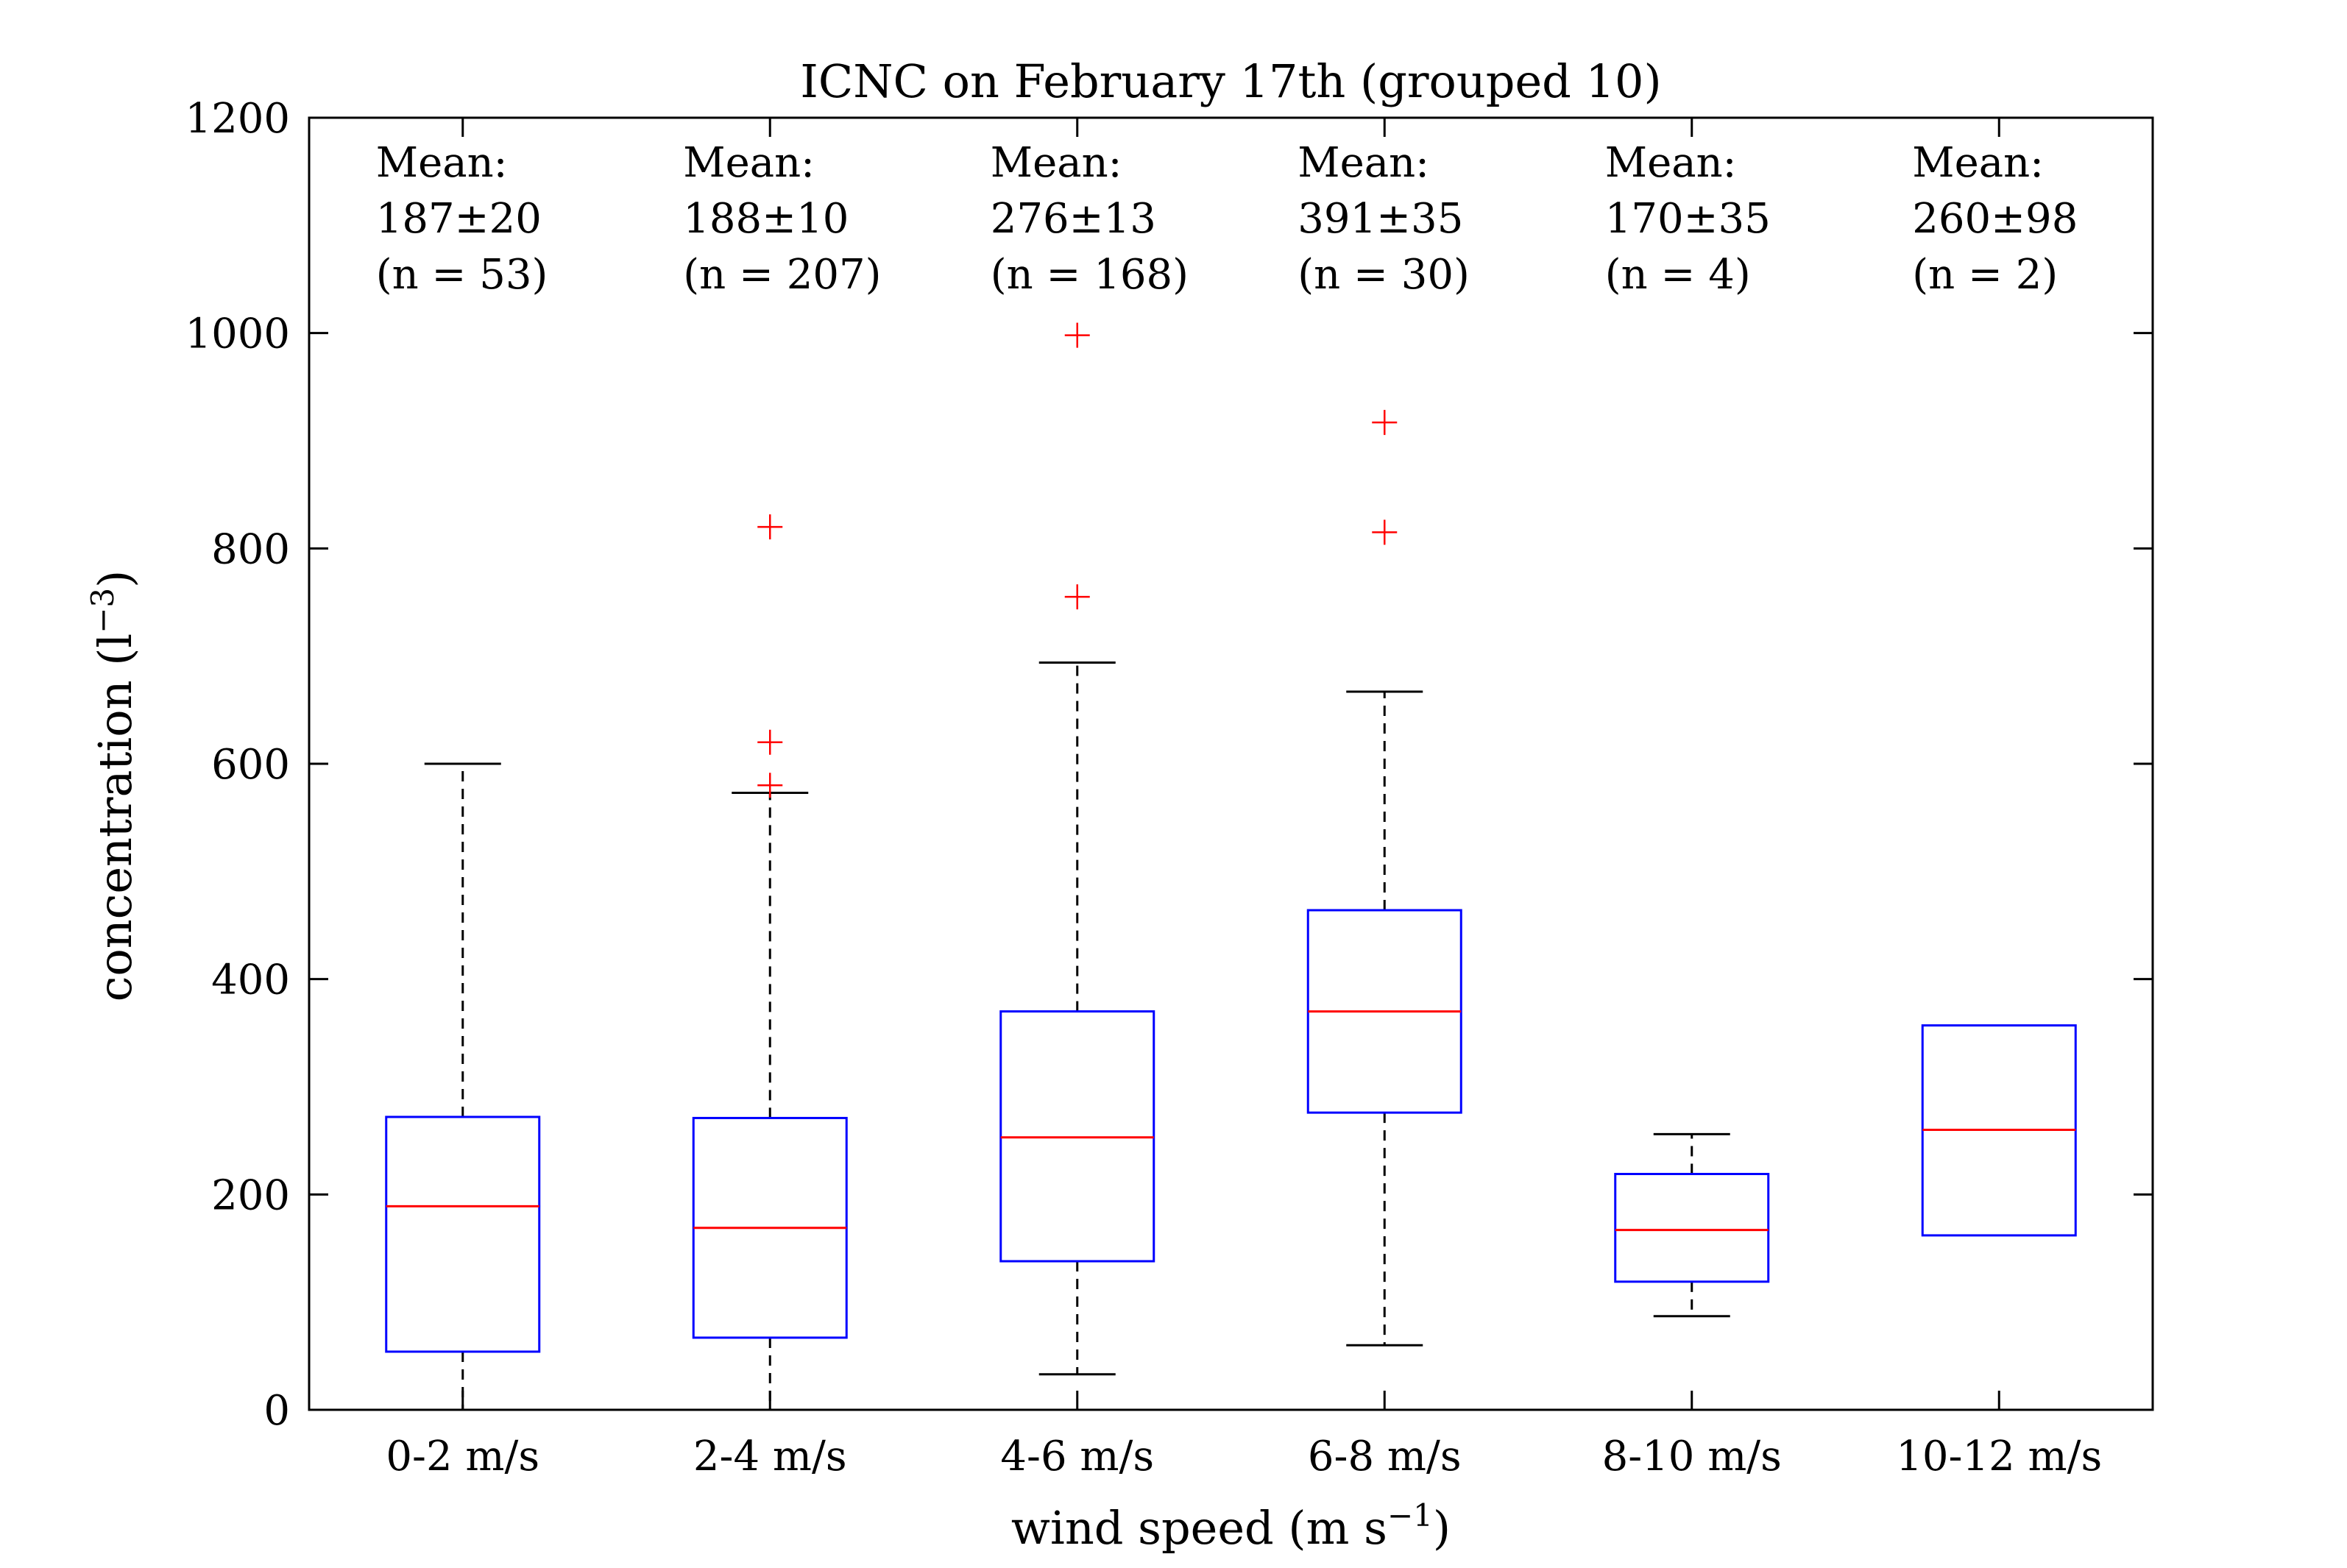  I want to click on mean-annotation: Mean: 170±35 (n = 4), so click(1688, 219).